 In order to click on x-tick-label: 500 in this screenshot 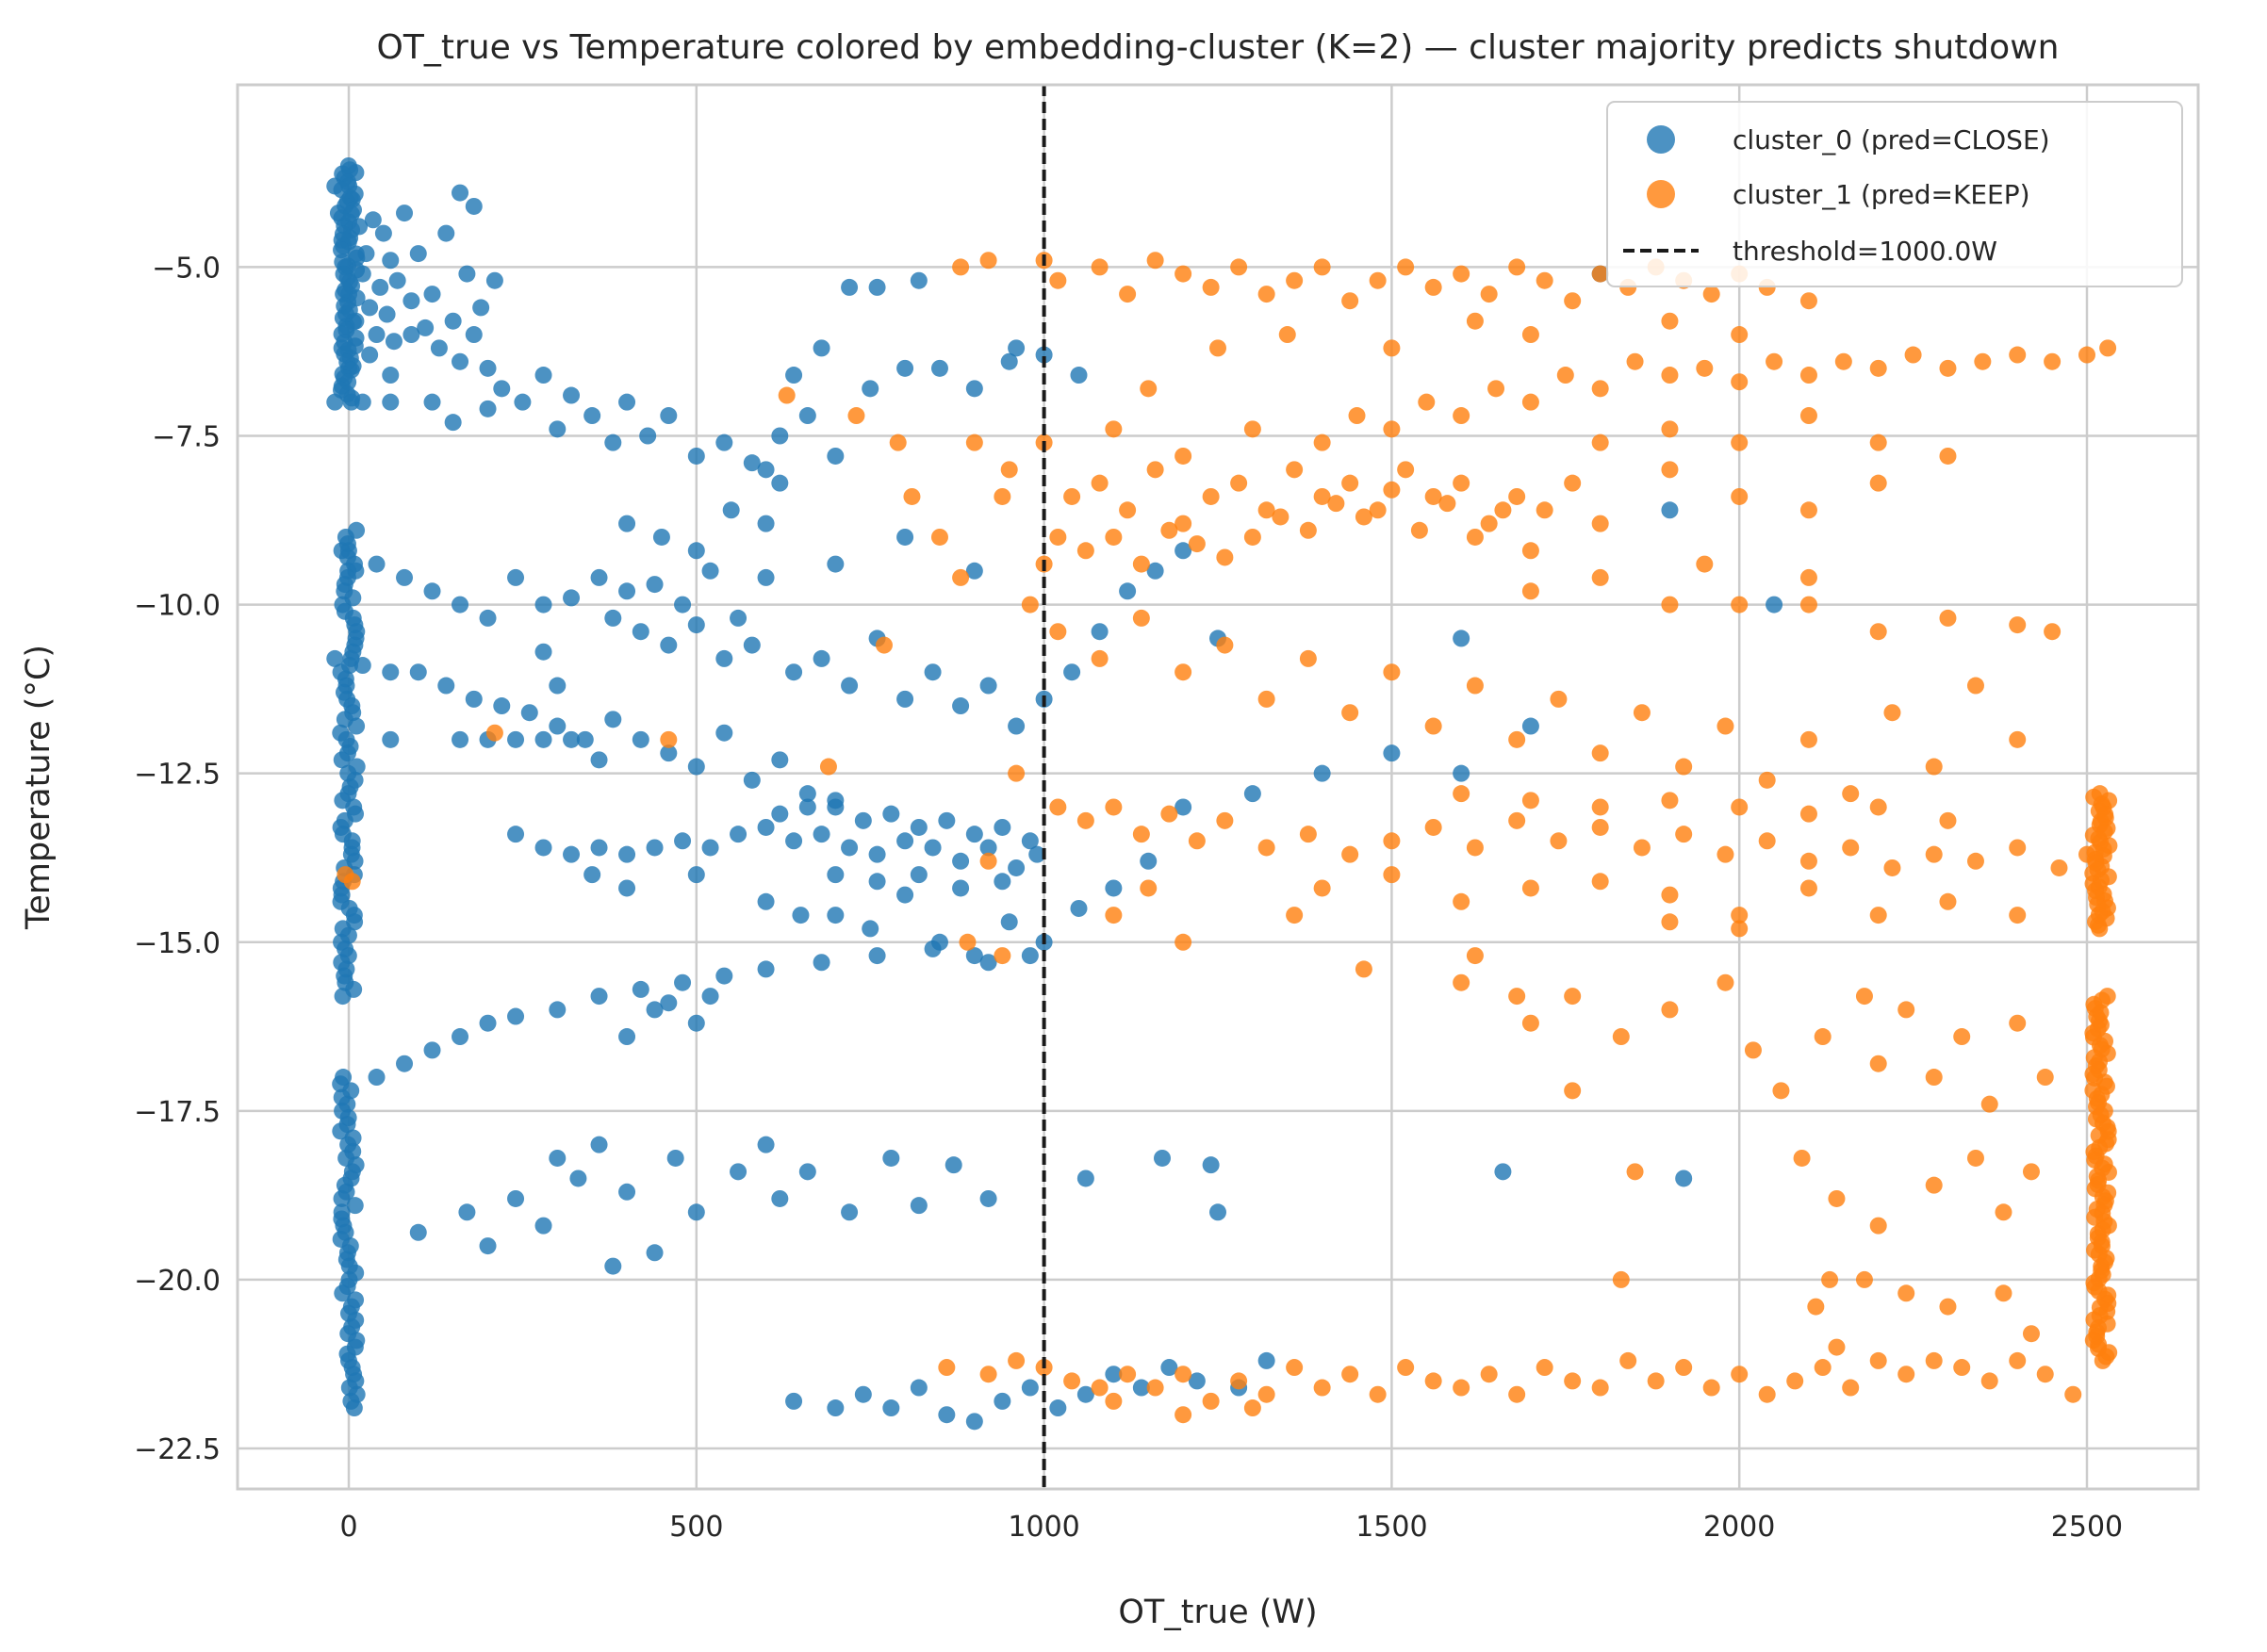, I will do `click(696, 1527)`.